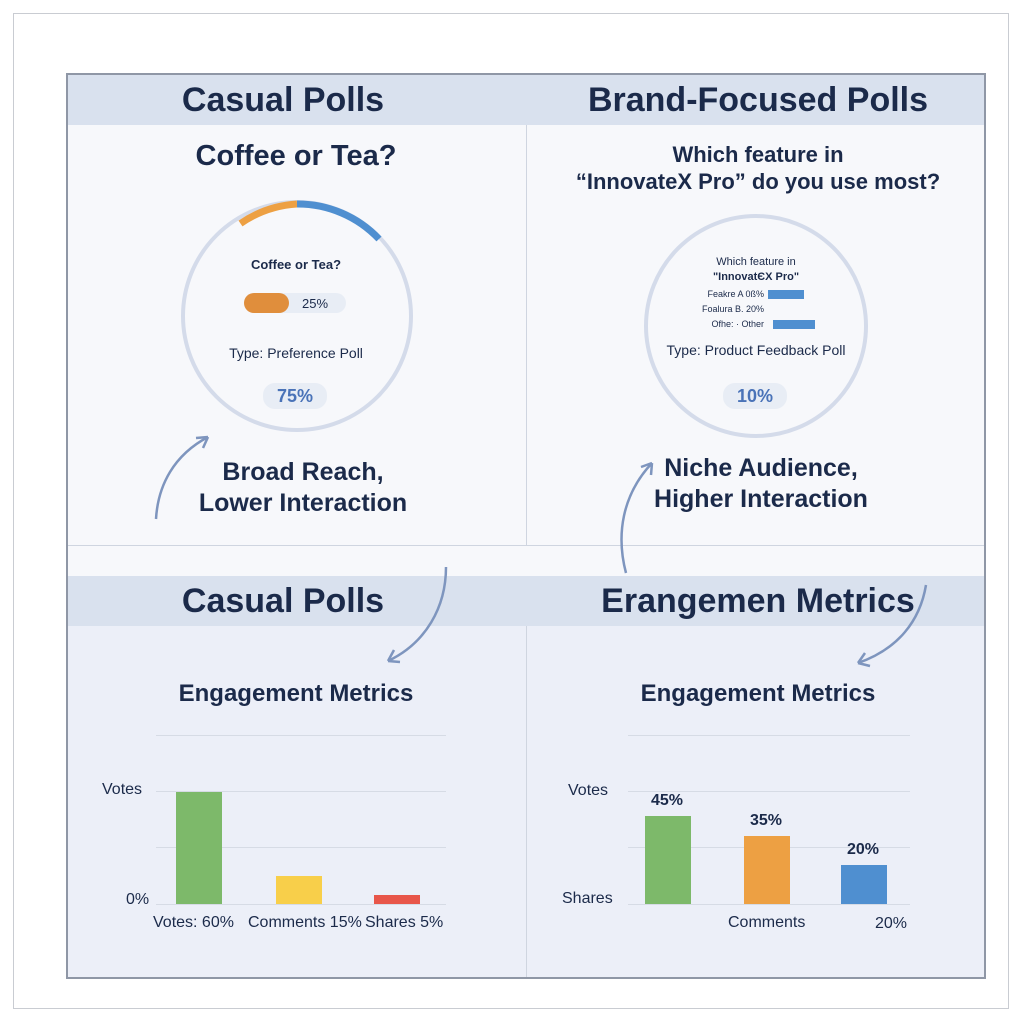 This screenshot has height=1024, width=1024. I want to click on caption-line-1: Broad Reach,, so click(303, 472).